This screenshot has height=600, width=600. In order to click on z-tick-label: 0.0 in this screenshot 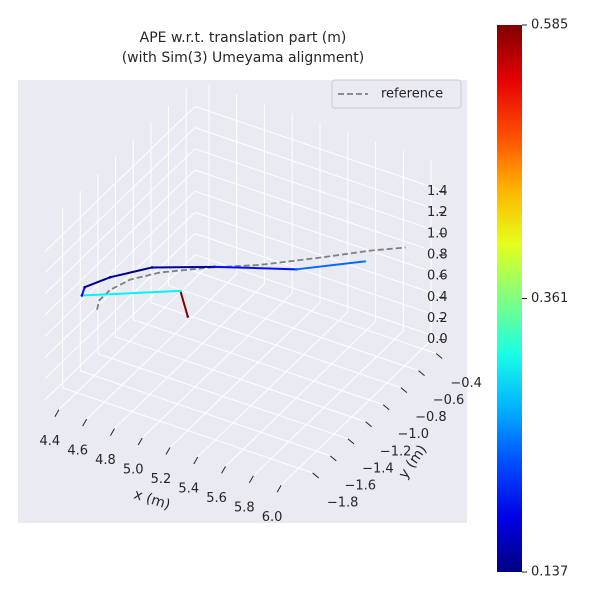, I will do `click(437, 339)`.